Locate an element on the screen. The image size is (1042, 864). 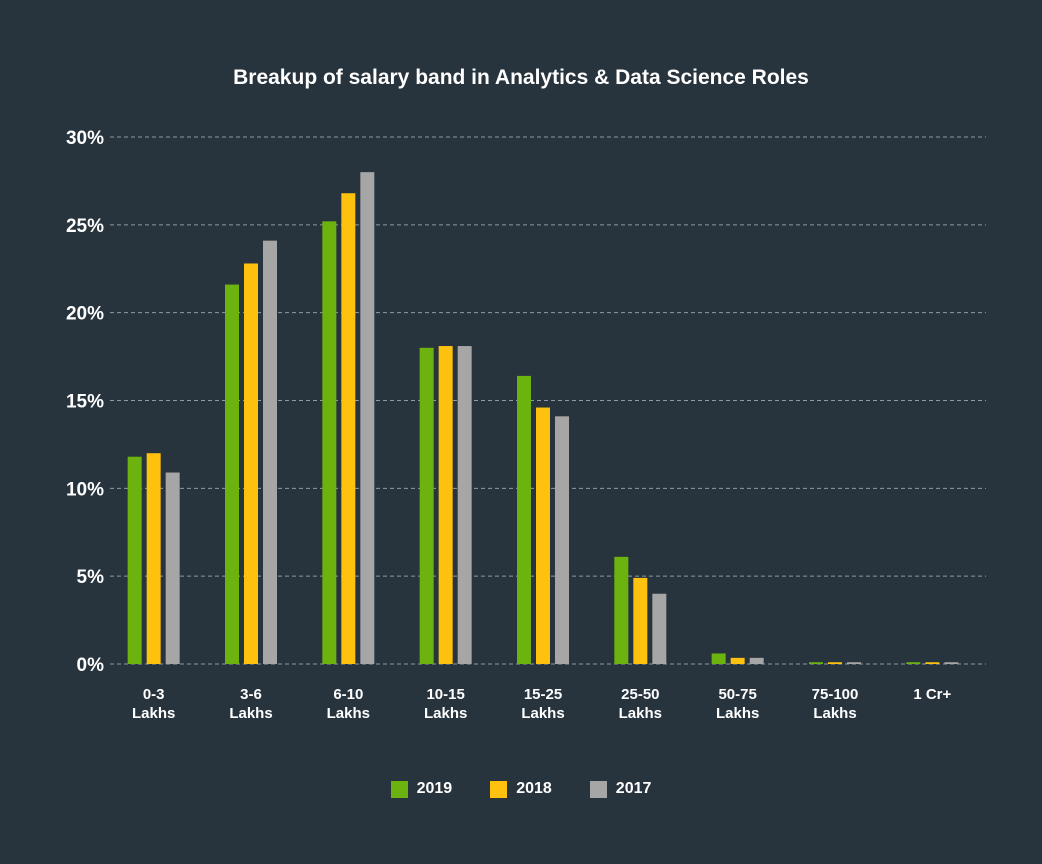
legend-label: 2017 is located at coordinates (633, 788).